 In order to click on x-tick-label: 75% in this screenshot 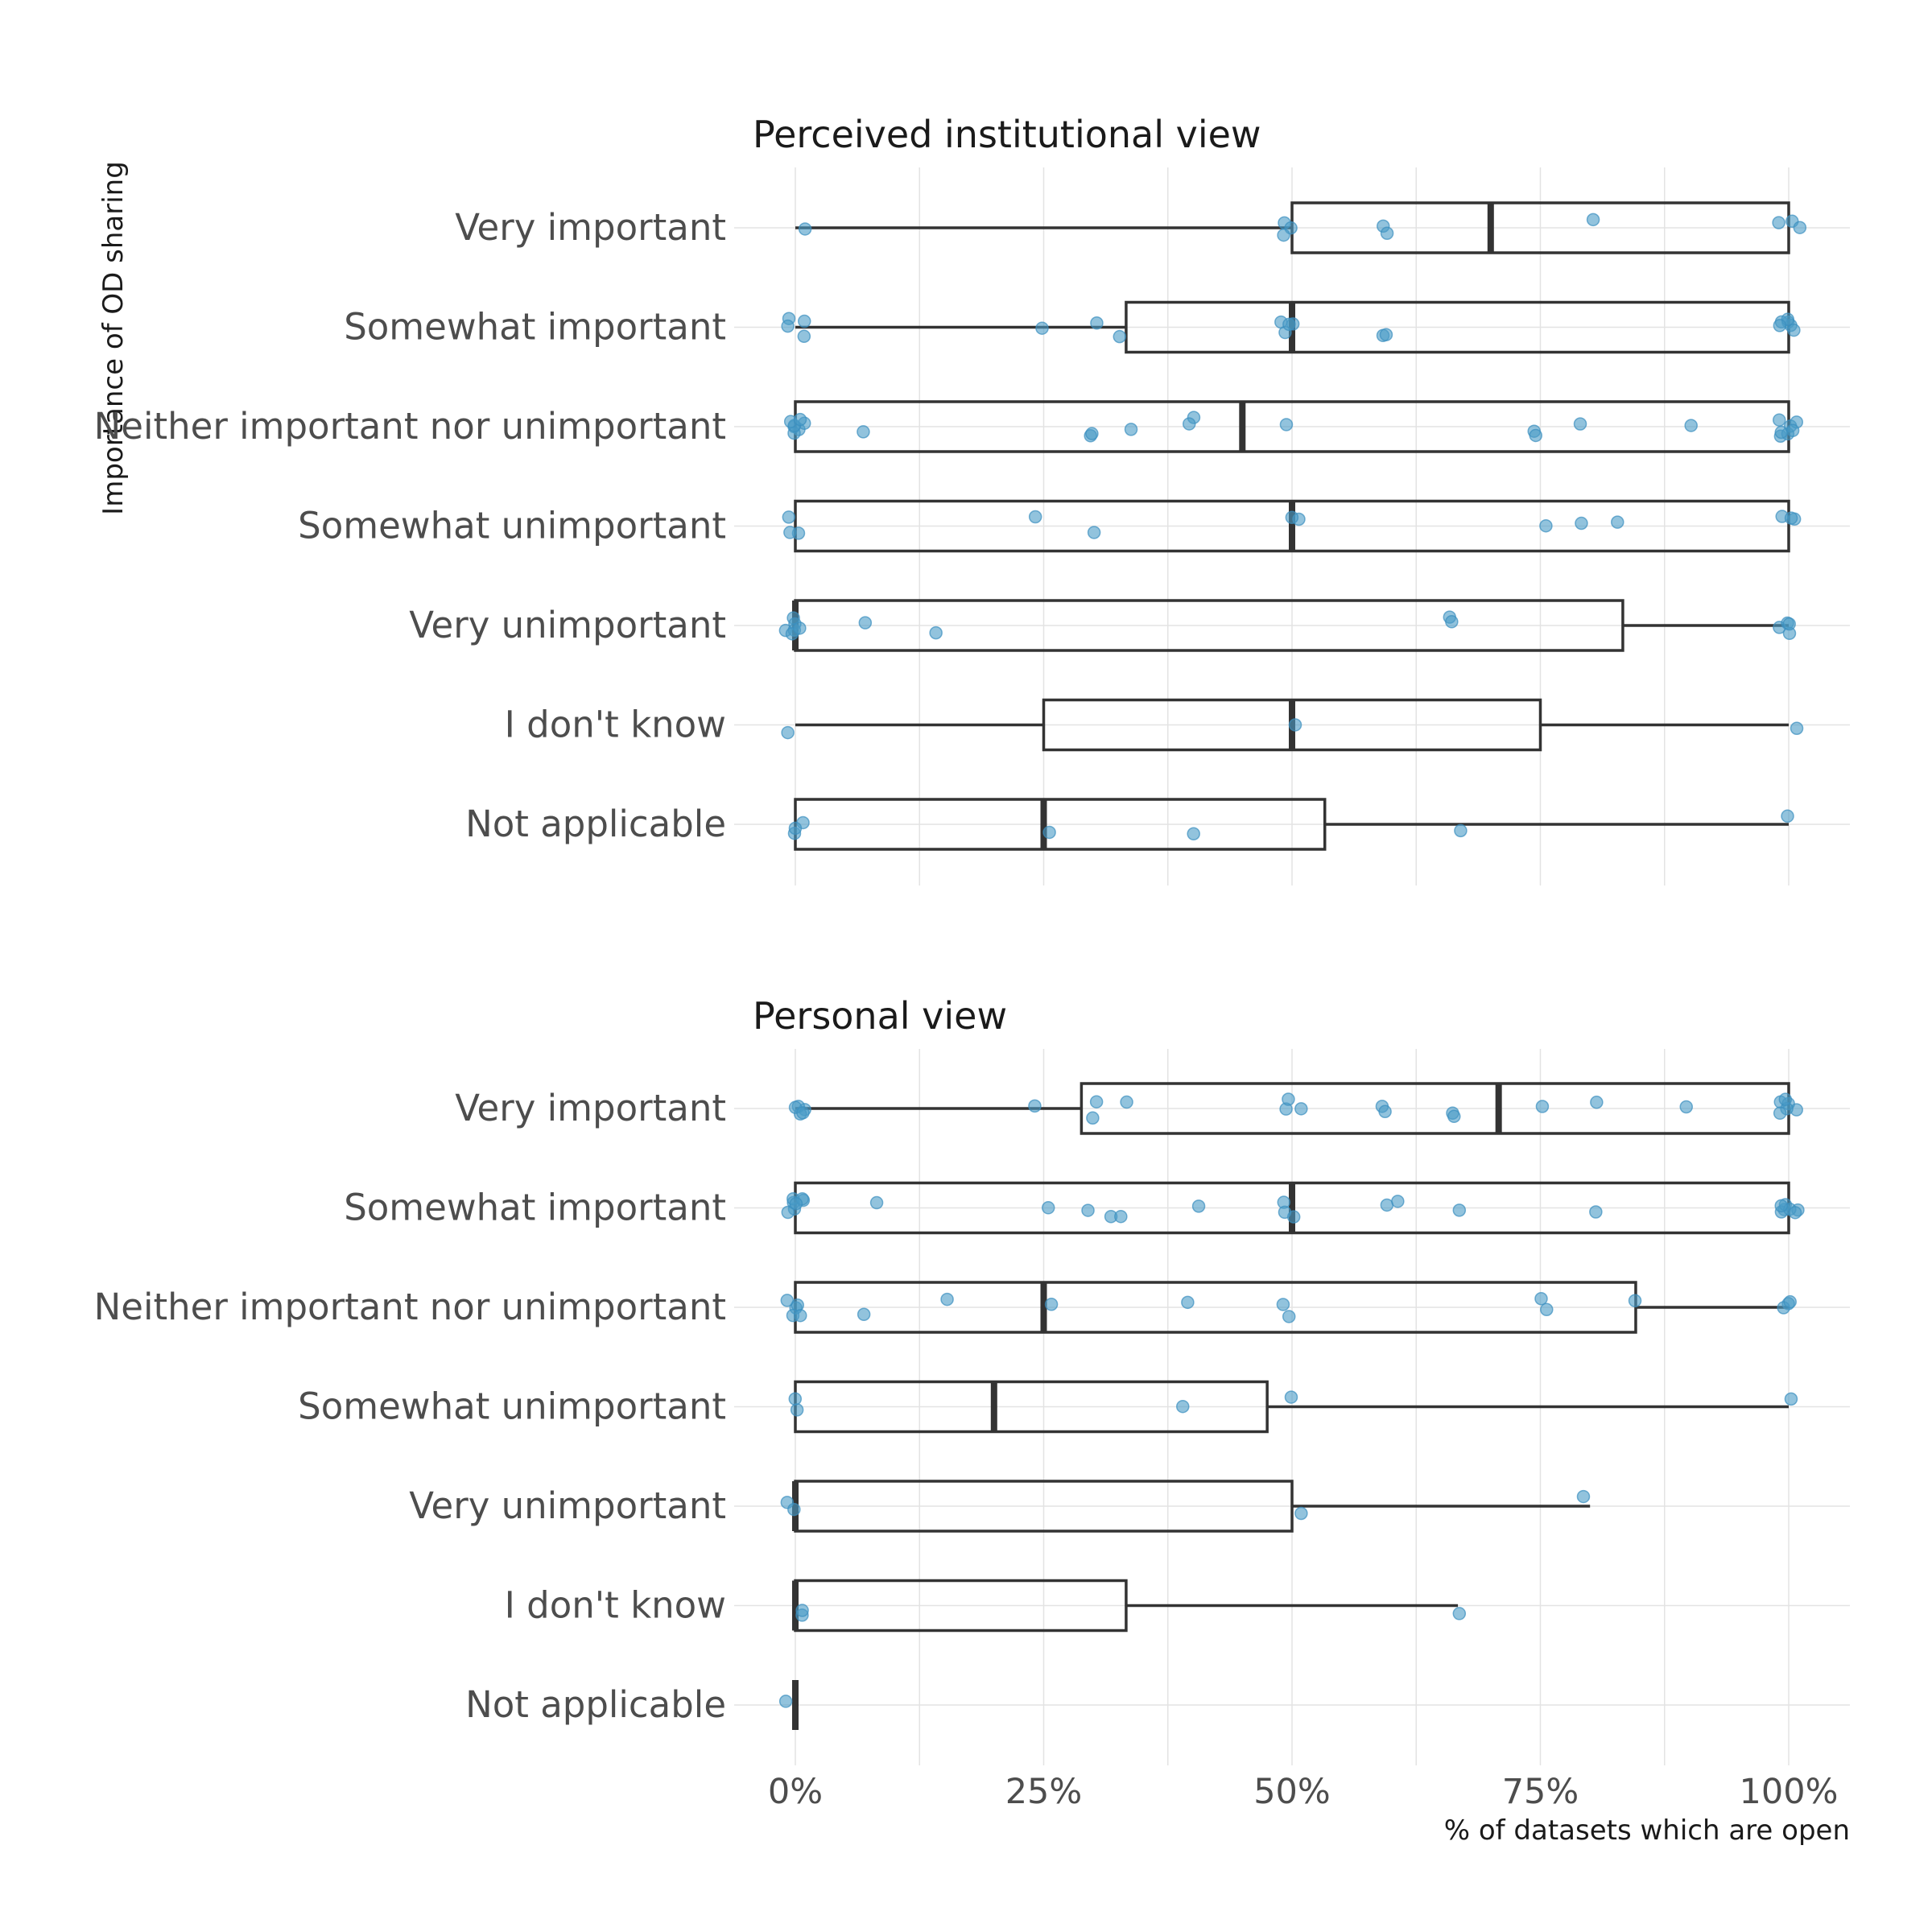, I will do `click(1540, 1792)`.